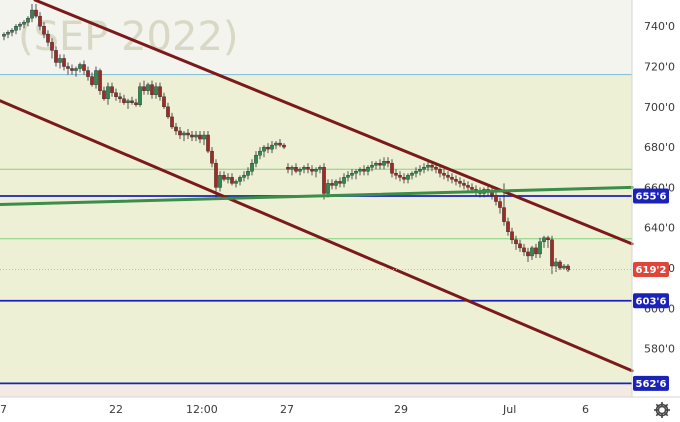  What do you see at coordinates (317, 196) in the screenshot?
I see `trend-line` at bounding box center [317, 196].